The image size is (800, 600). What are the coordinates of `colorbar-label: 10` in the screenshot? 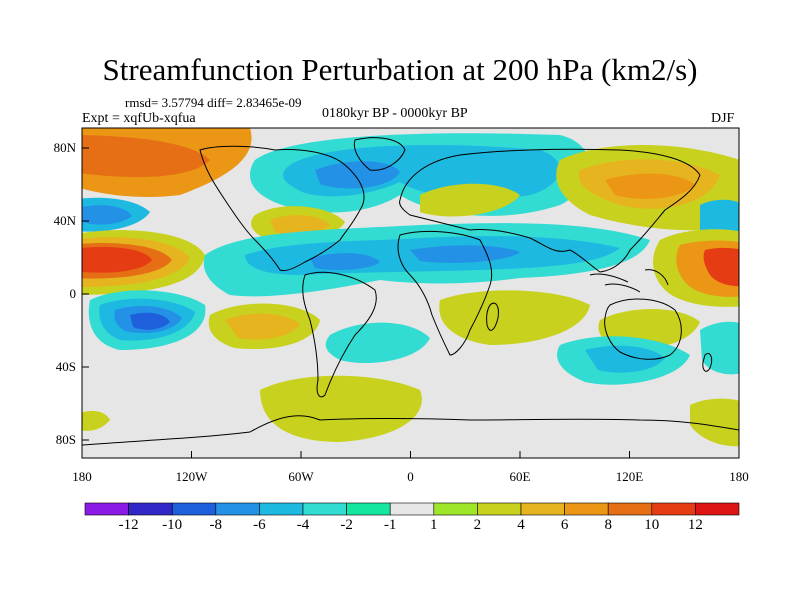 It's located at (652, 525).